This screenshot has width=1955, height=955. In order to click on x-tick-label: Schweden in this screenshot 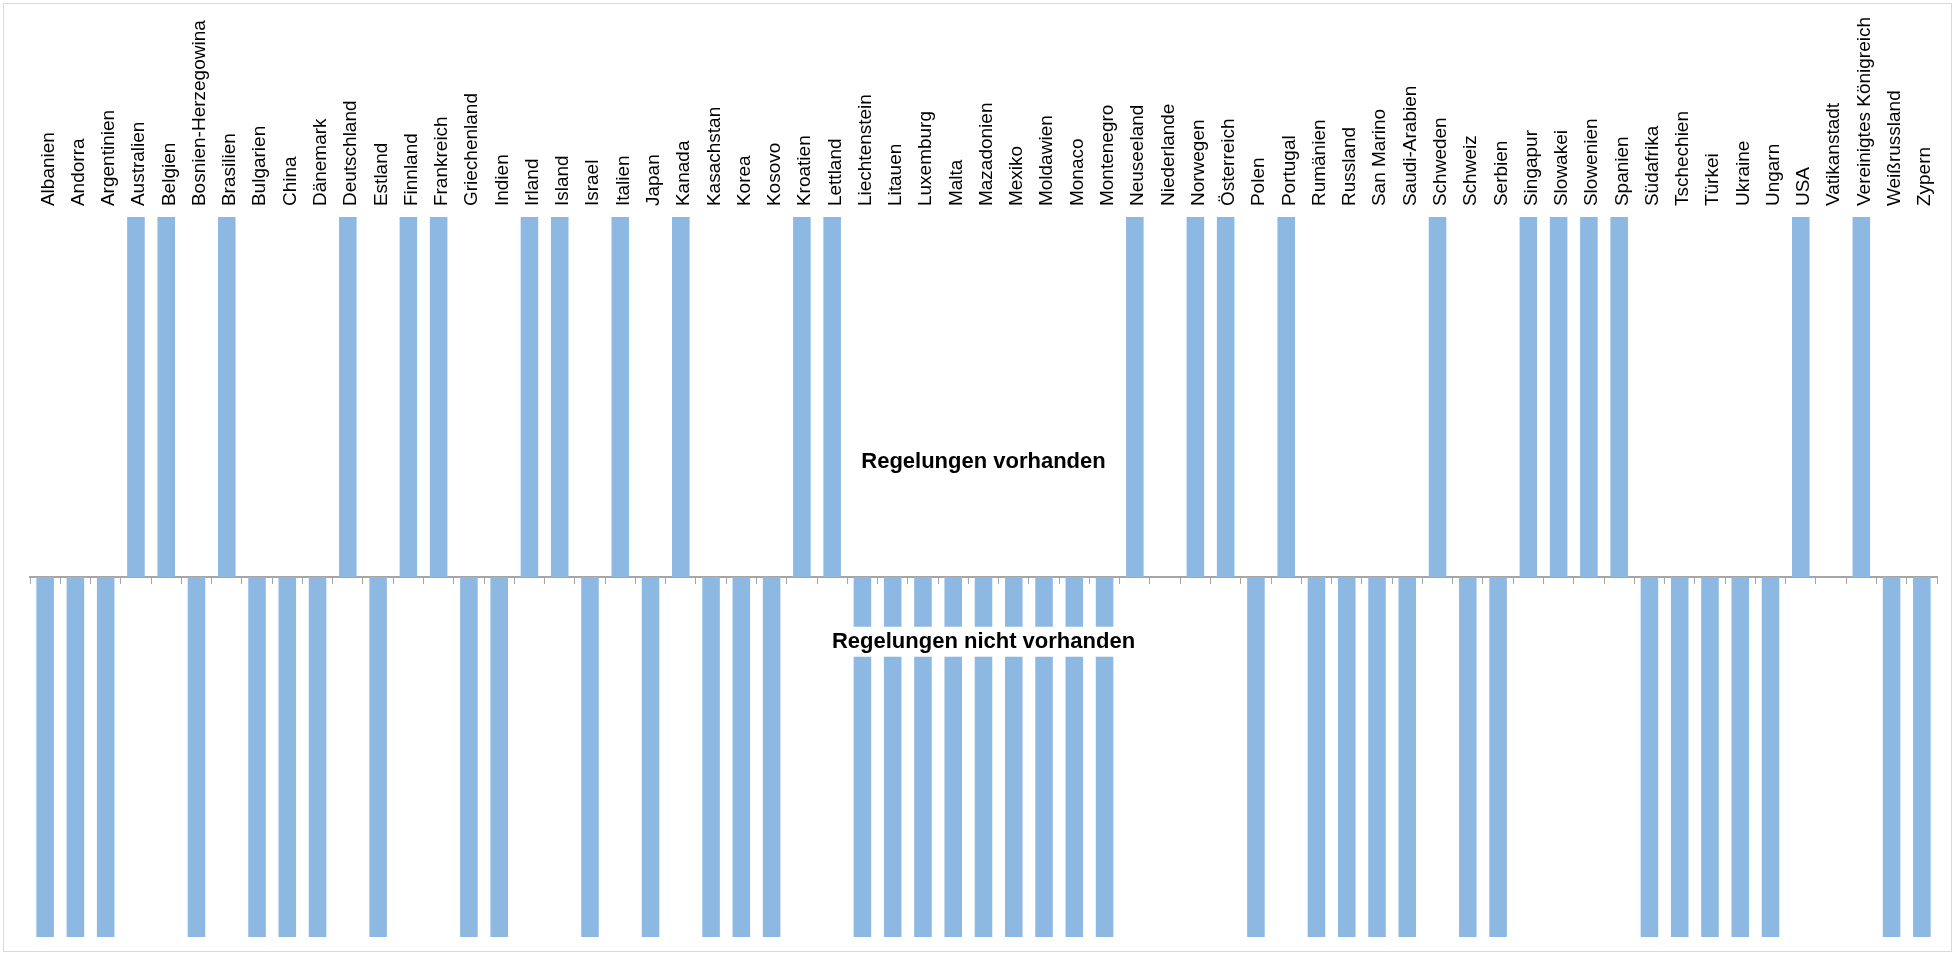, I will do `click(1439, 162)`.